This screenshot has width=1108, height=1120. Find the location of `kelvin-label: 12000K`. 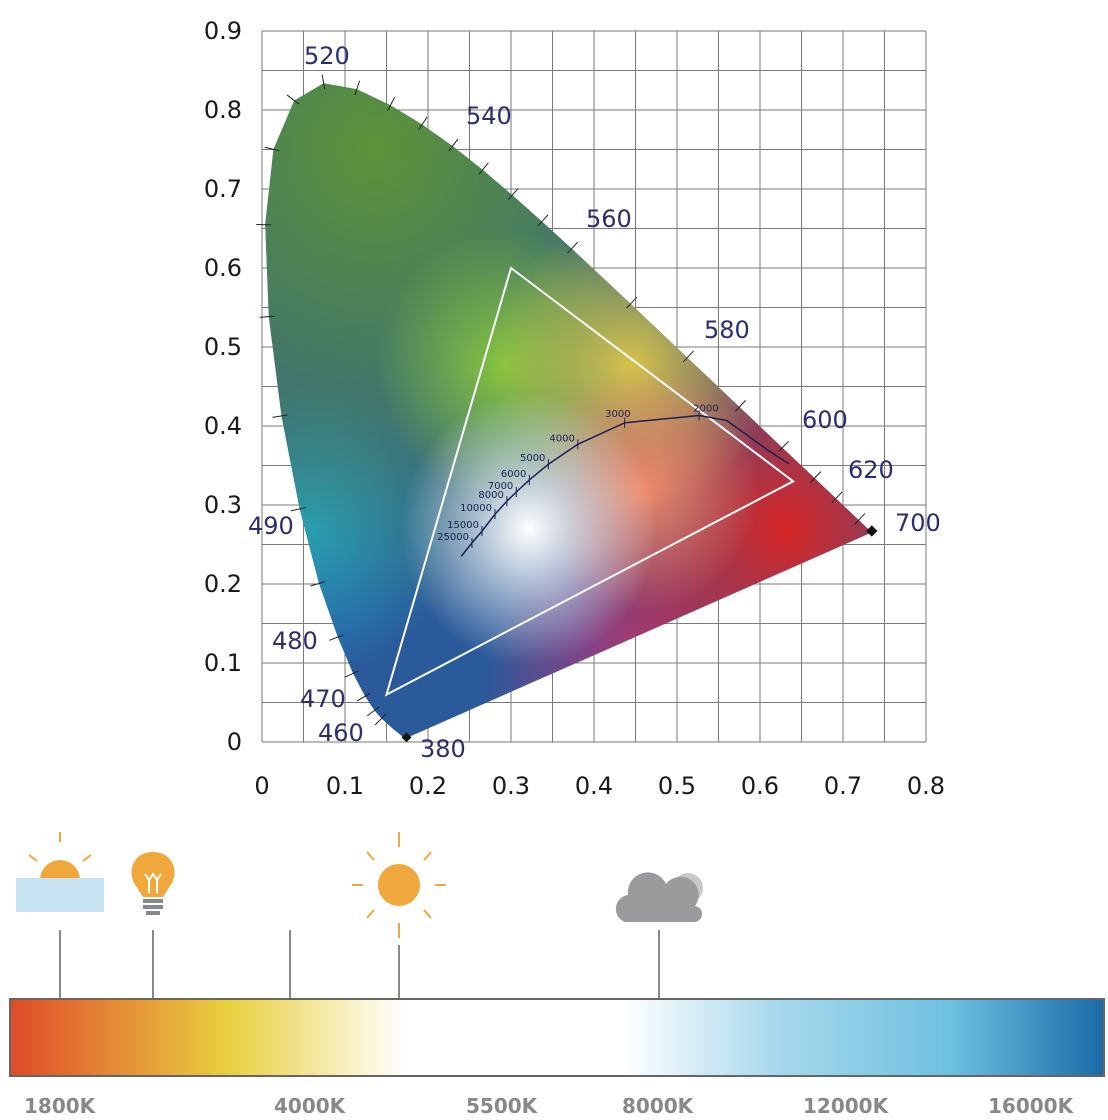

kelvin-label: 12000K is located at coordinates (846, 1106).